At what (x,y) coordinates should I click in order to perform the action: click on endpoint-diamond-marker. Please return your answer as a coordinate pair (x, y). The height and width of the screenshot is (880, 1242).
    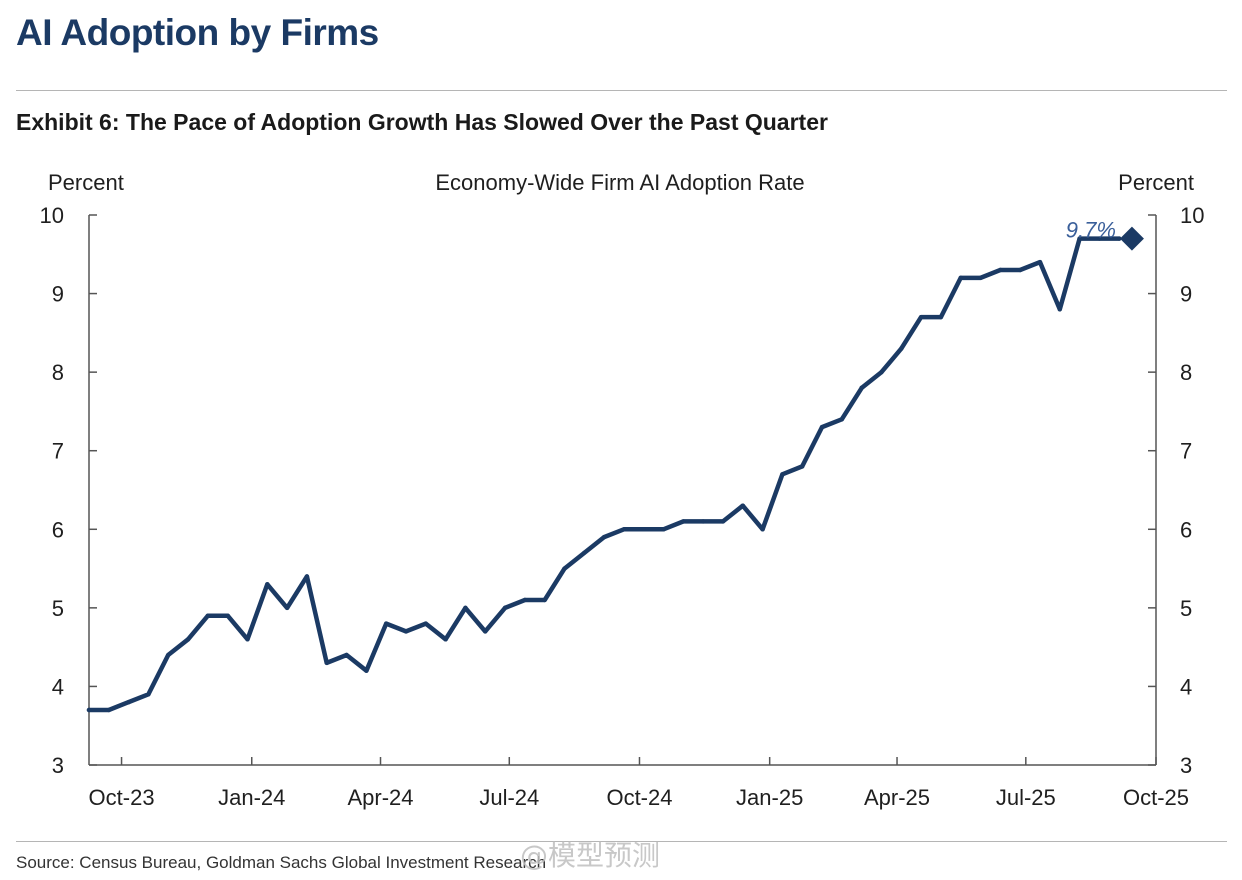
    Looking at the image, I should click on (1131, 238).